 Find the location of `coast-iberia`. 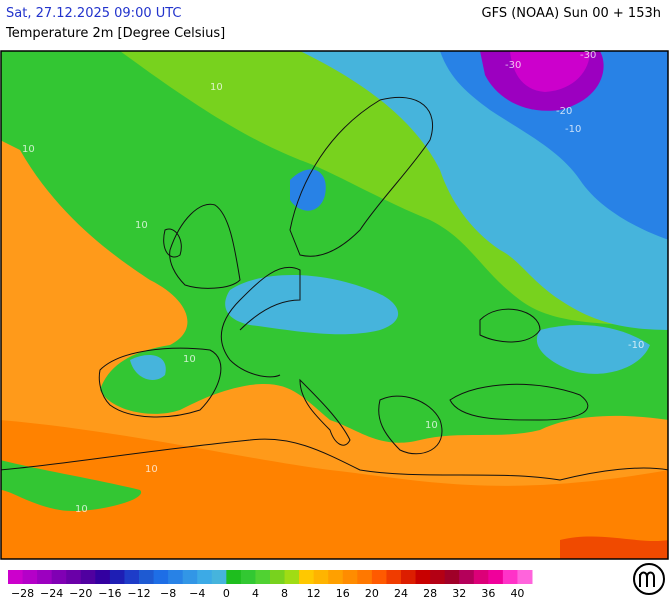

coast-iberia is located at coordinates (160, 382).